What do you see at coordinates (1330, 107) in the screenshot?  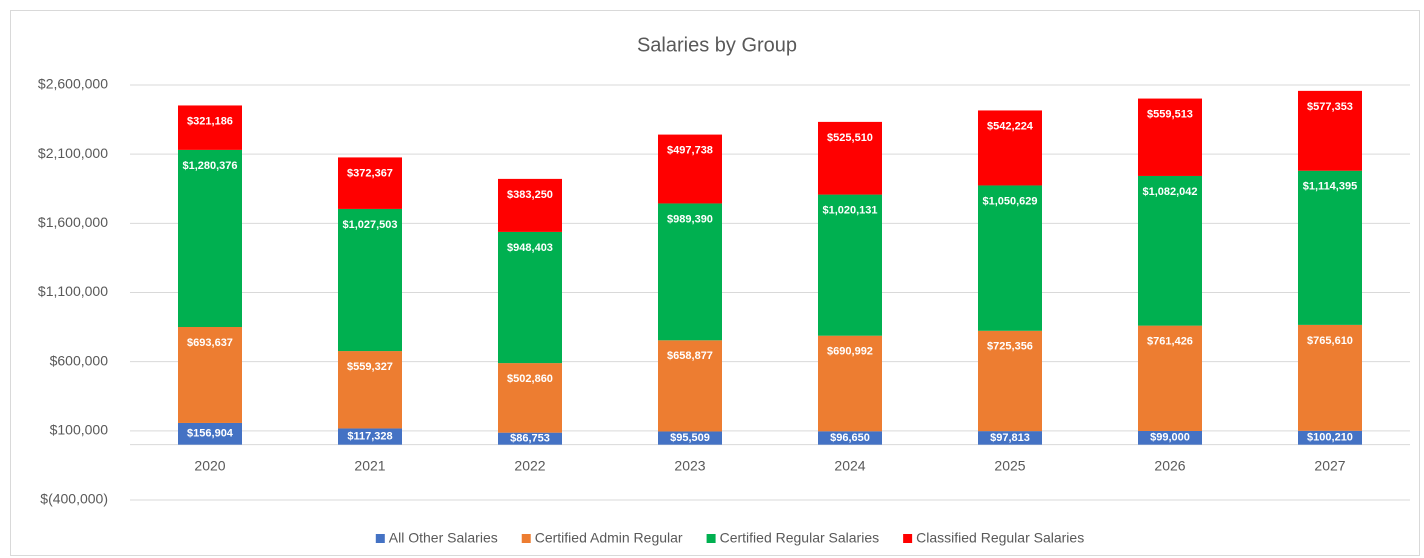 I see `data-label: $577,353` at bounding box center [1330, 107].